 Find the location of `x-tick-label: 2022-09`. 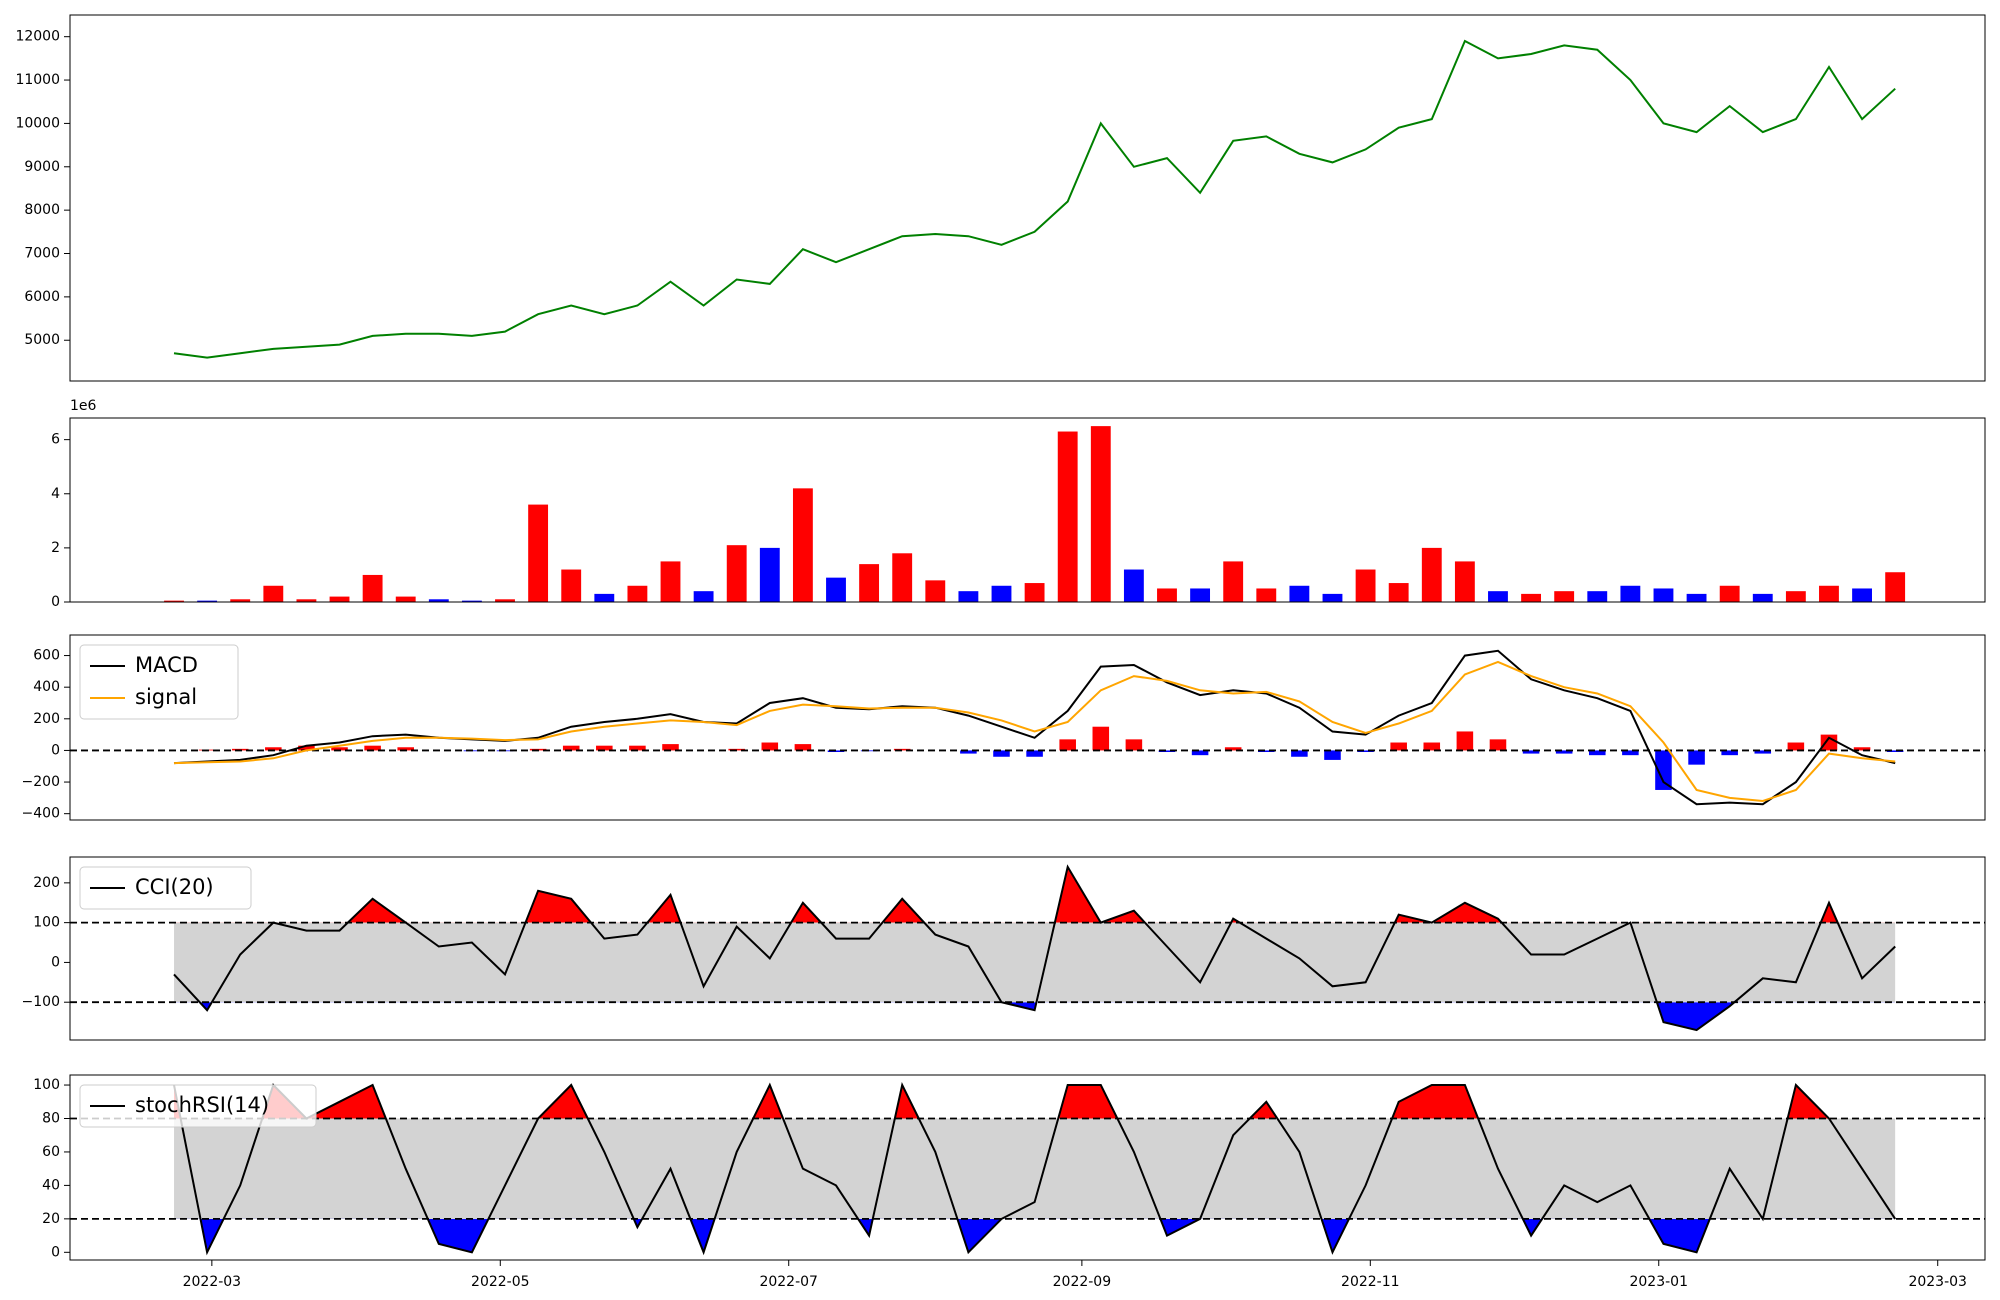

x-tick-label: 2022-09 is located at coordinates (1082, 1282).